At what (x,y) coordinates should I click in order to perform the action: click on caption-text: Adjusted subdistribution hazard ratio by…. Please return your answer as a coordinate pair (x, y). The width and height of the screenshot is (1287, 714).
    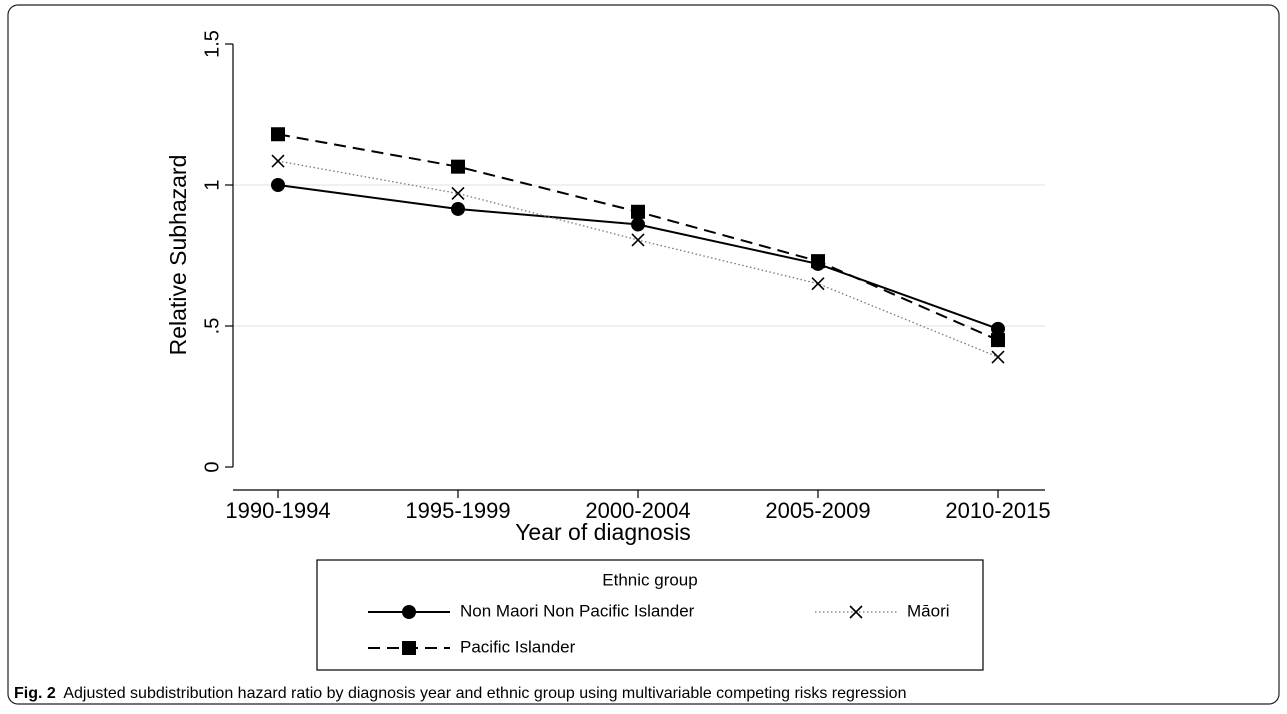
    Looking at the image, I should click on (484, 693).